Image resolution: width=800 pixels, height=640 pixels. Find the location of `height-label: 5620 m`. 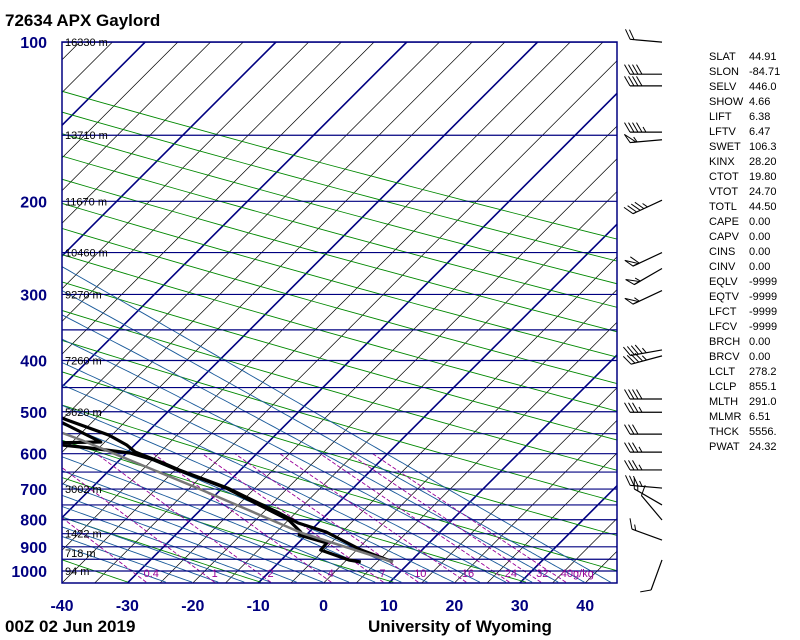

height-label: 5620 m is located at coordinates (83, 413).